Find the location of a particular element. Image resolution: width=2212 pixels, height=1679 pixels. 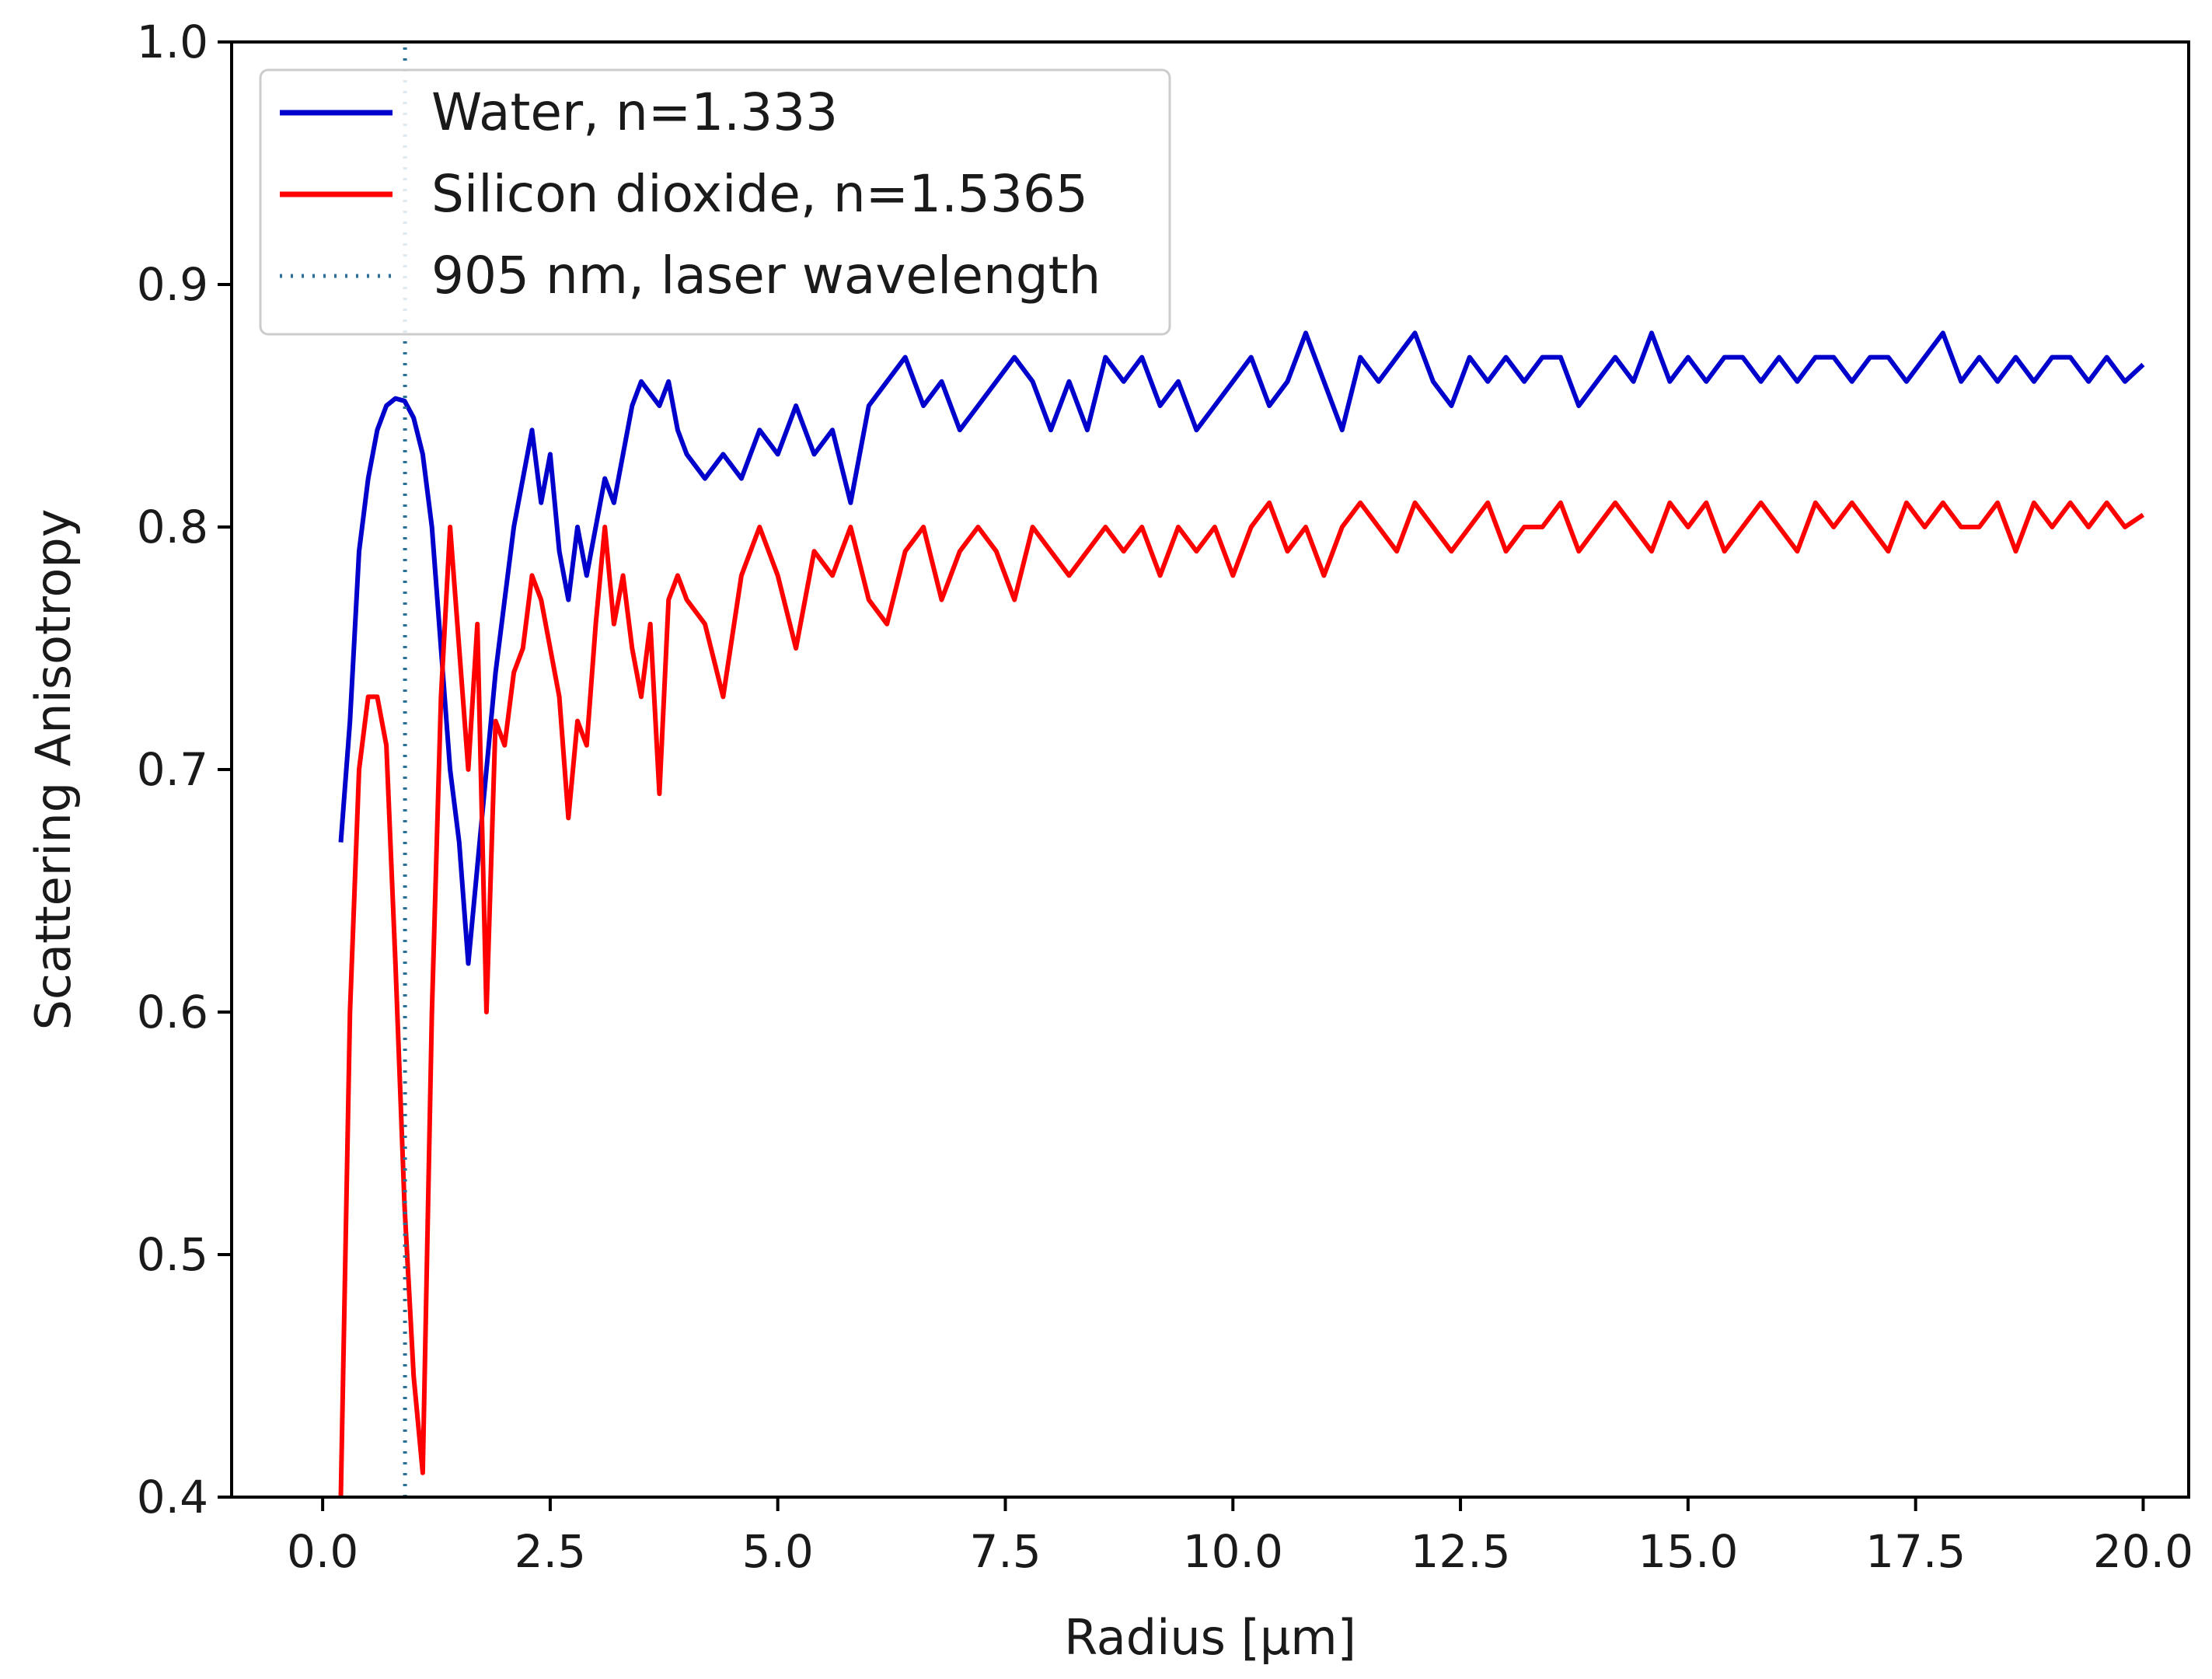

legend-label: 905 nm, laser wavelength is located at coordinates (766, 275).